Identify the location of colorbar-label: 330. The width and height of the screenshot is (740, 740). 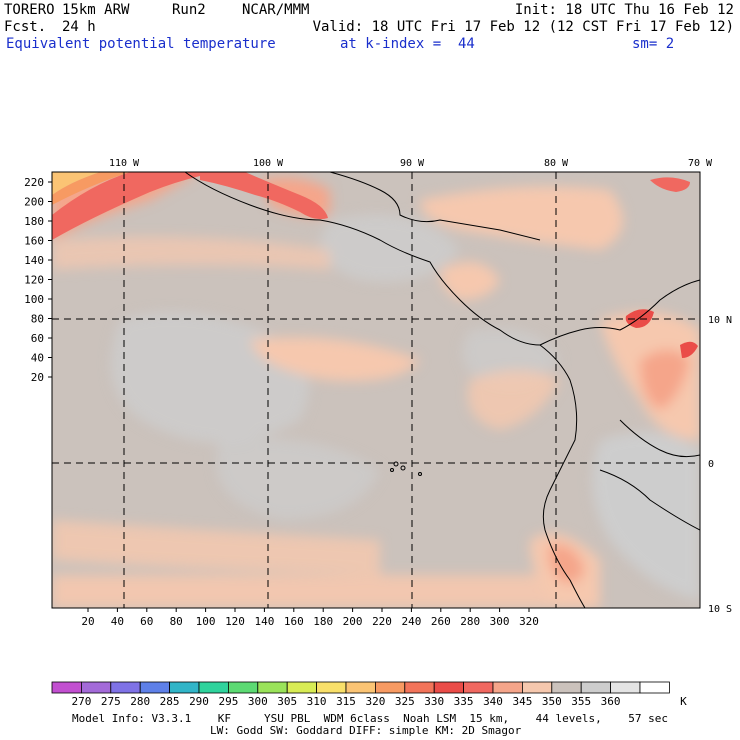
(434, 701).